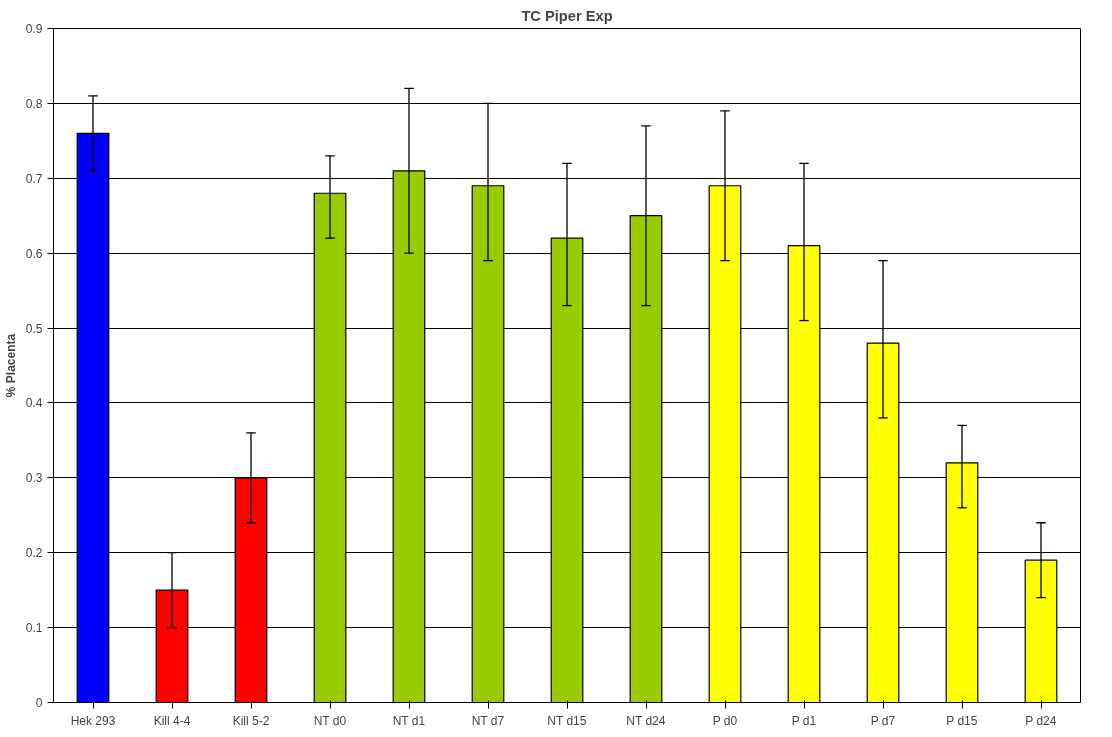 The height and width of the screenshot is (737, 1112). Describe the element at coordinates (34, 253) in the screenshot. I see `y-tick-label: 0.6` at that location.